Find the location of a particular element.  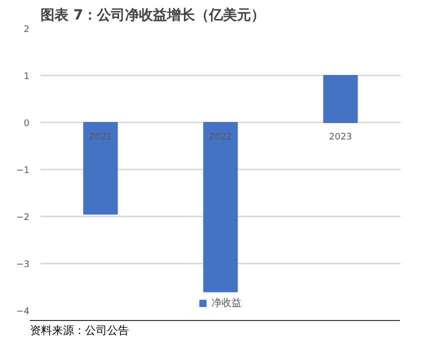

x-tick-label: 2023 is located at coordinates (340, 137).